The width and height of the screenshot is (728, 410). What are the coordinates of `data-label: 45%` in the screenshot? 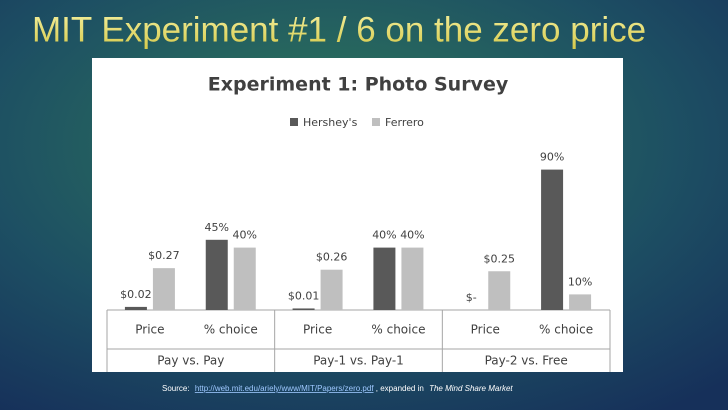 It's located at (217, 227).